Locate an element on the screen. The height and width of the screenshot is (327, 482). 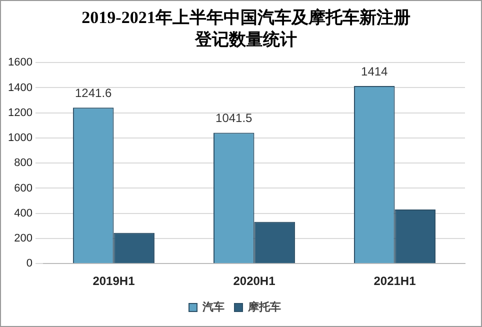
x-tick-label: 2021H1 is located at coordinates (395, 281).